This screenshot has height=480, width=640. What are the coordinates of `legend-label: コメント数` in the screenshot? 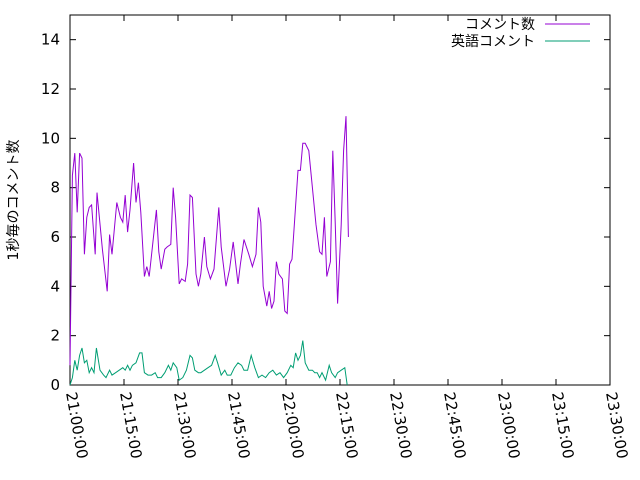 It's located at (500, 25).